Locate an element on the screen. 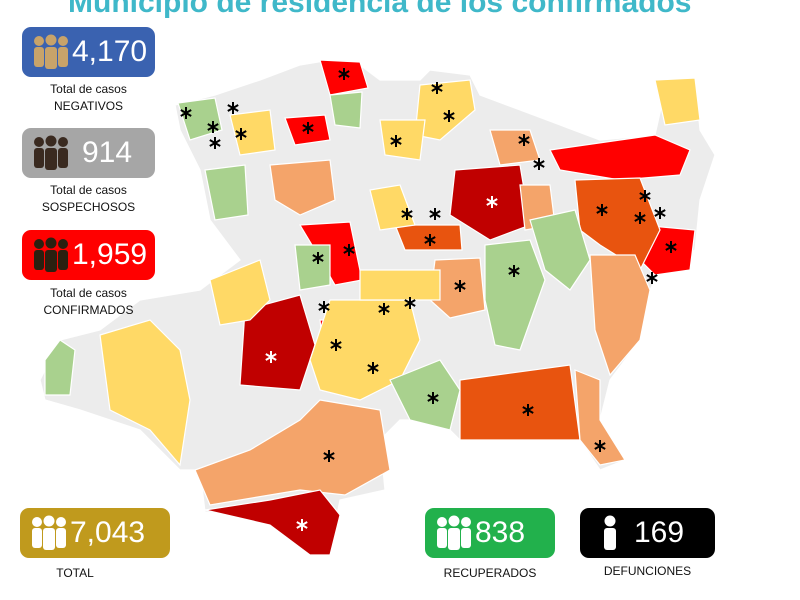  card-suspected: 914 is located at coordinates (88, 153).